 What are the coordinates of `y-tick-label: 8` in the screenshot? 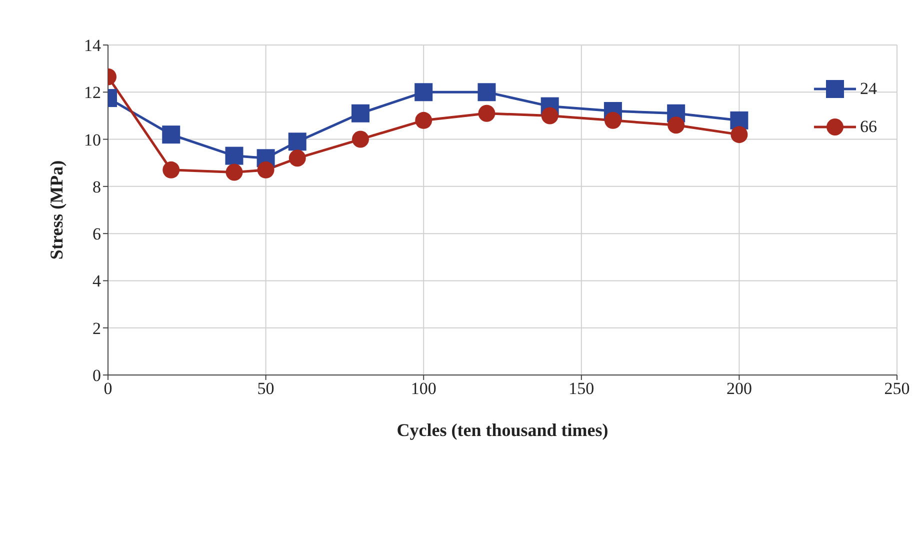 It's located at (96, 186).